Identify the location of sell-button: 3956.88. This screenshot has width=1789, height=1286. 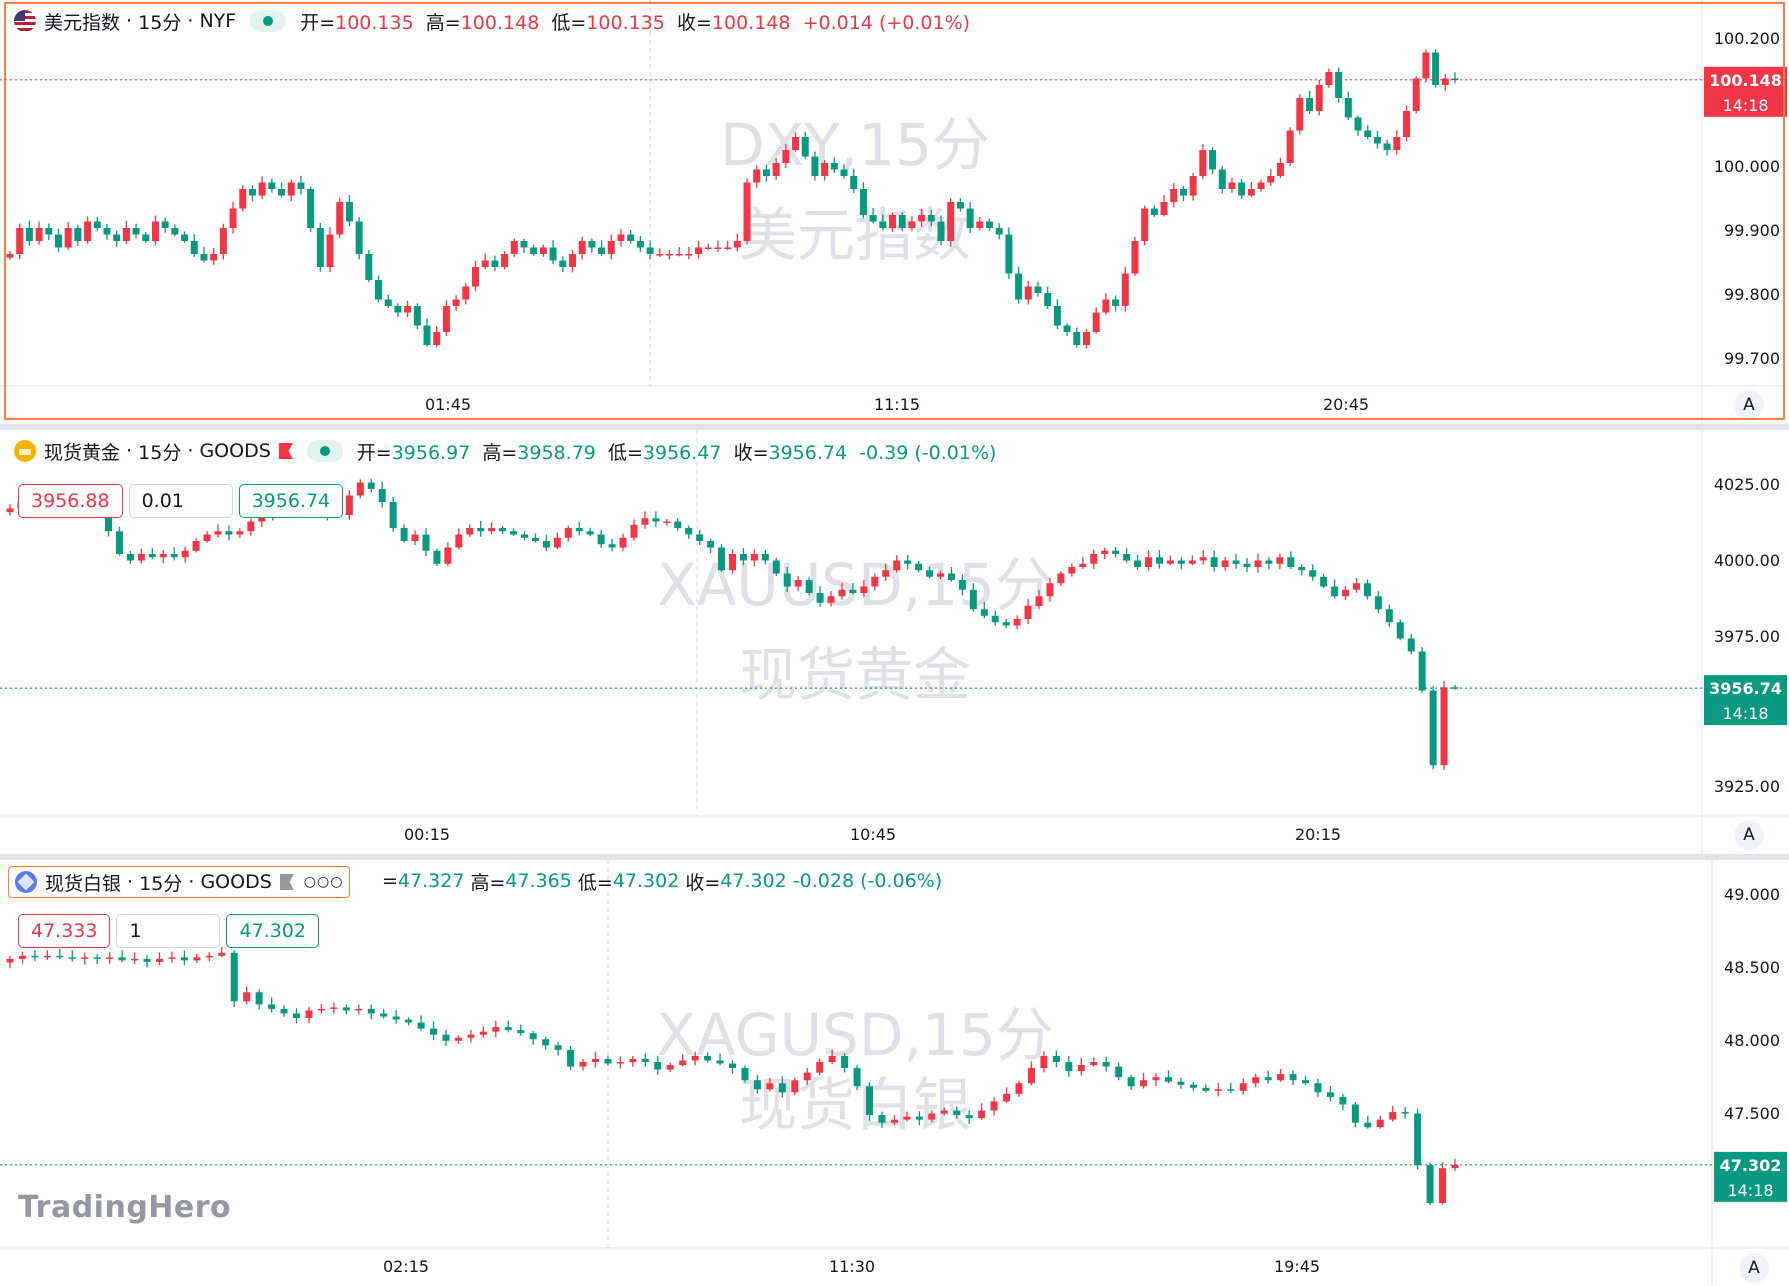
(70, 501).